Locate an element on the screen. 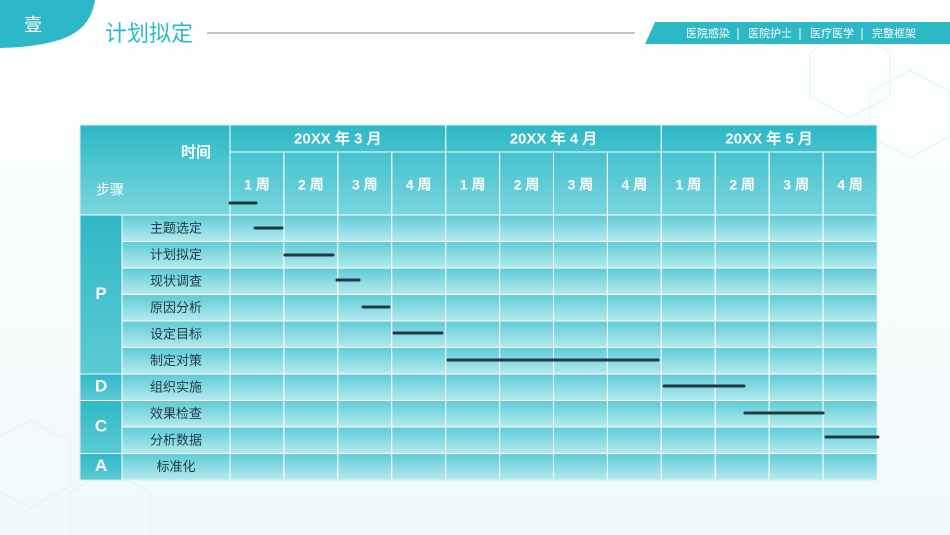 This screenshot has width=950, height=535. task: 分析数据 is located at coordinates (176, 440).